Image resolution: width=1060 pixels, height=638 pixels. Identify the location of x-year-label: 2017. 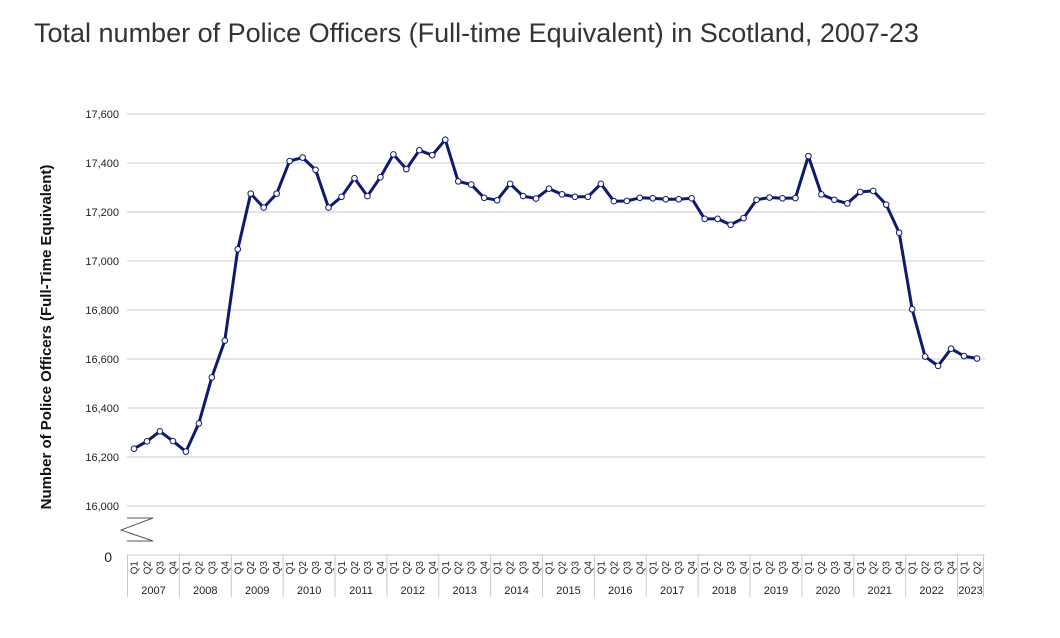
(672, 591).